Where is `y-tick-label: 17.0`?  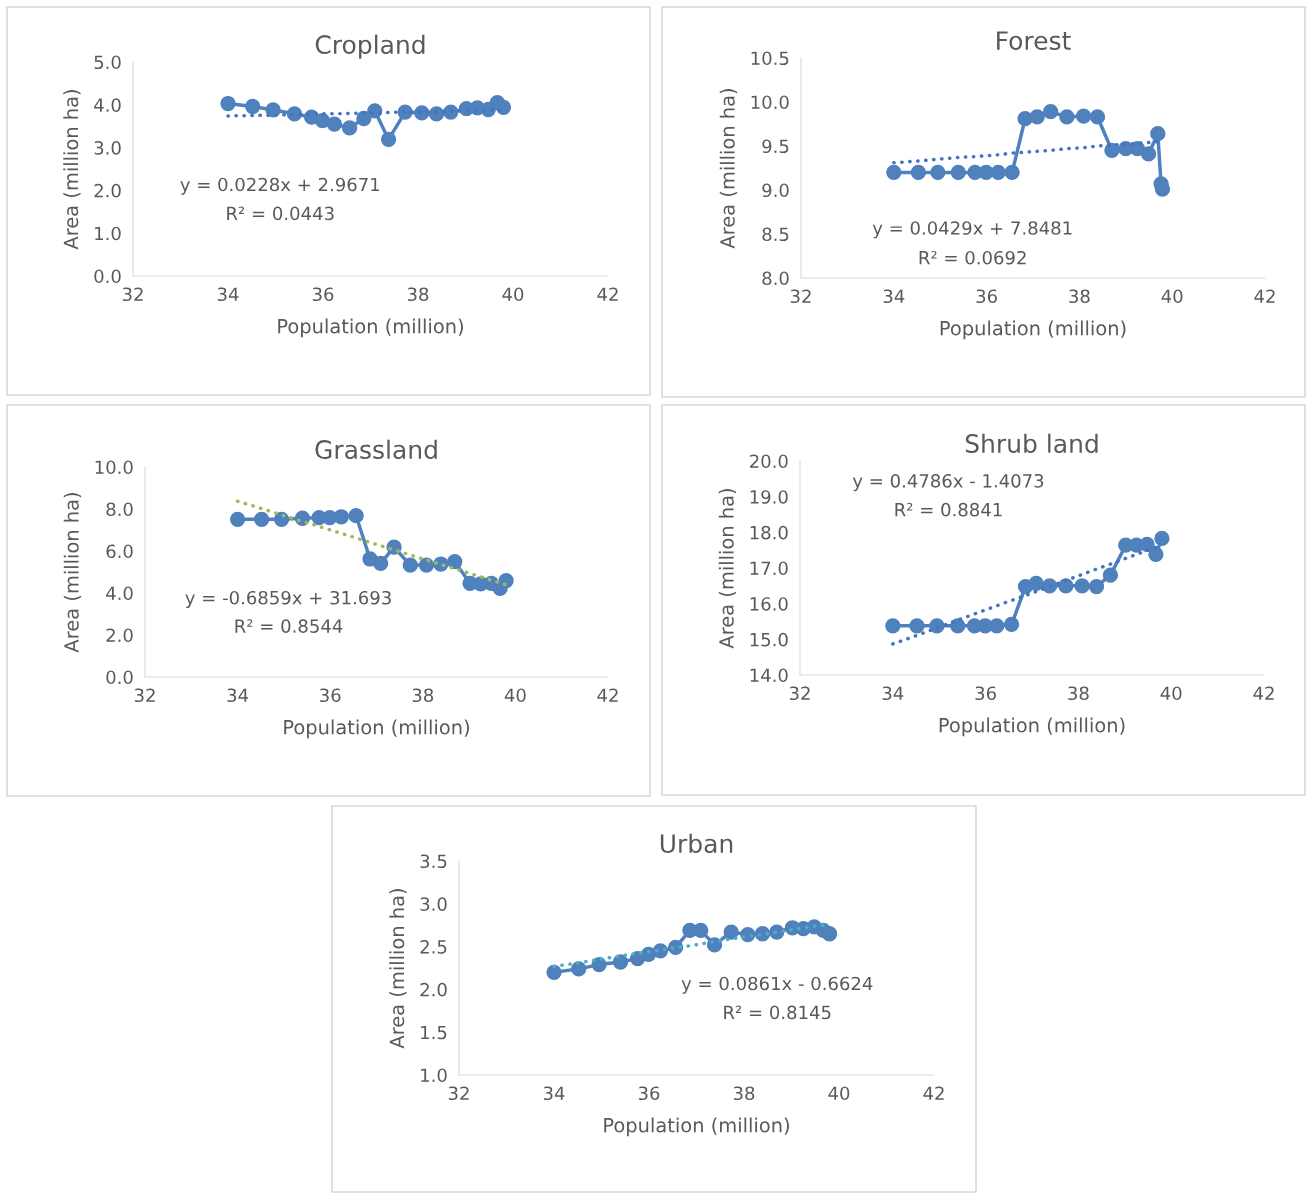 y-tick-label: 17.0 is located at coordinates (769, 568).